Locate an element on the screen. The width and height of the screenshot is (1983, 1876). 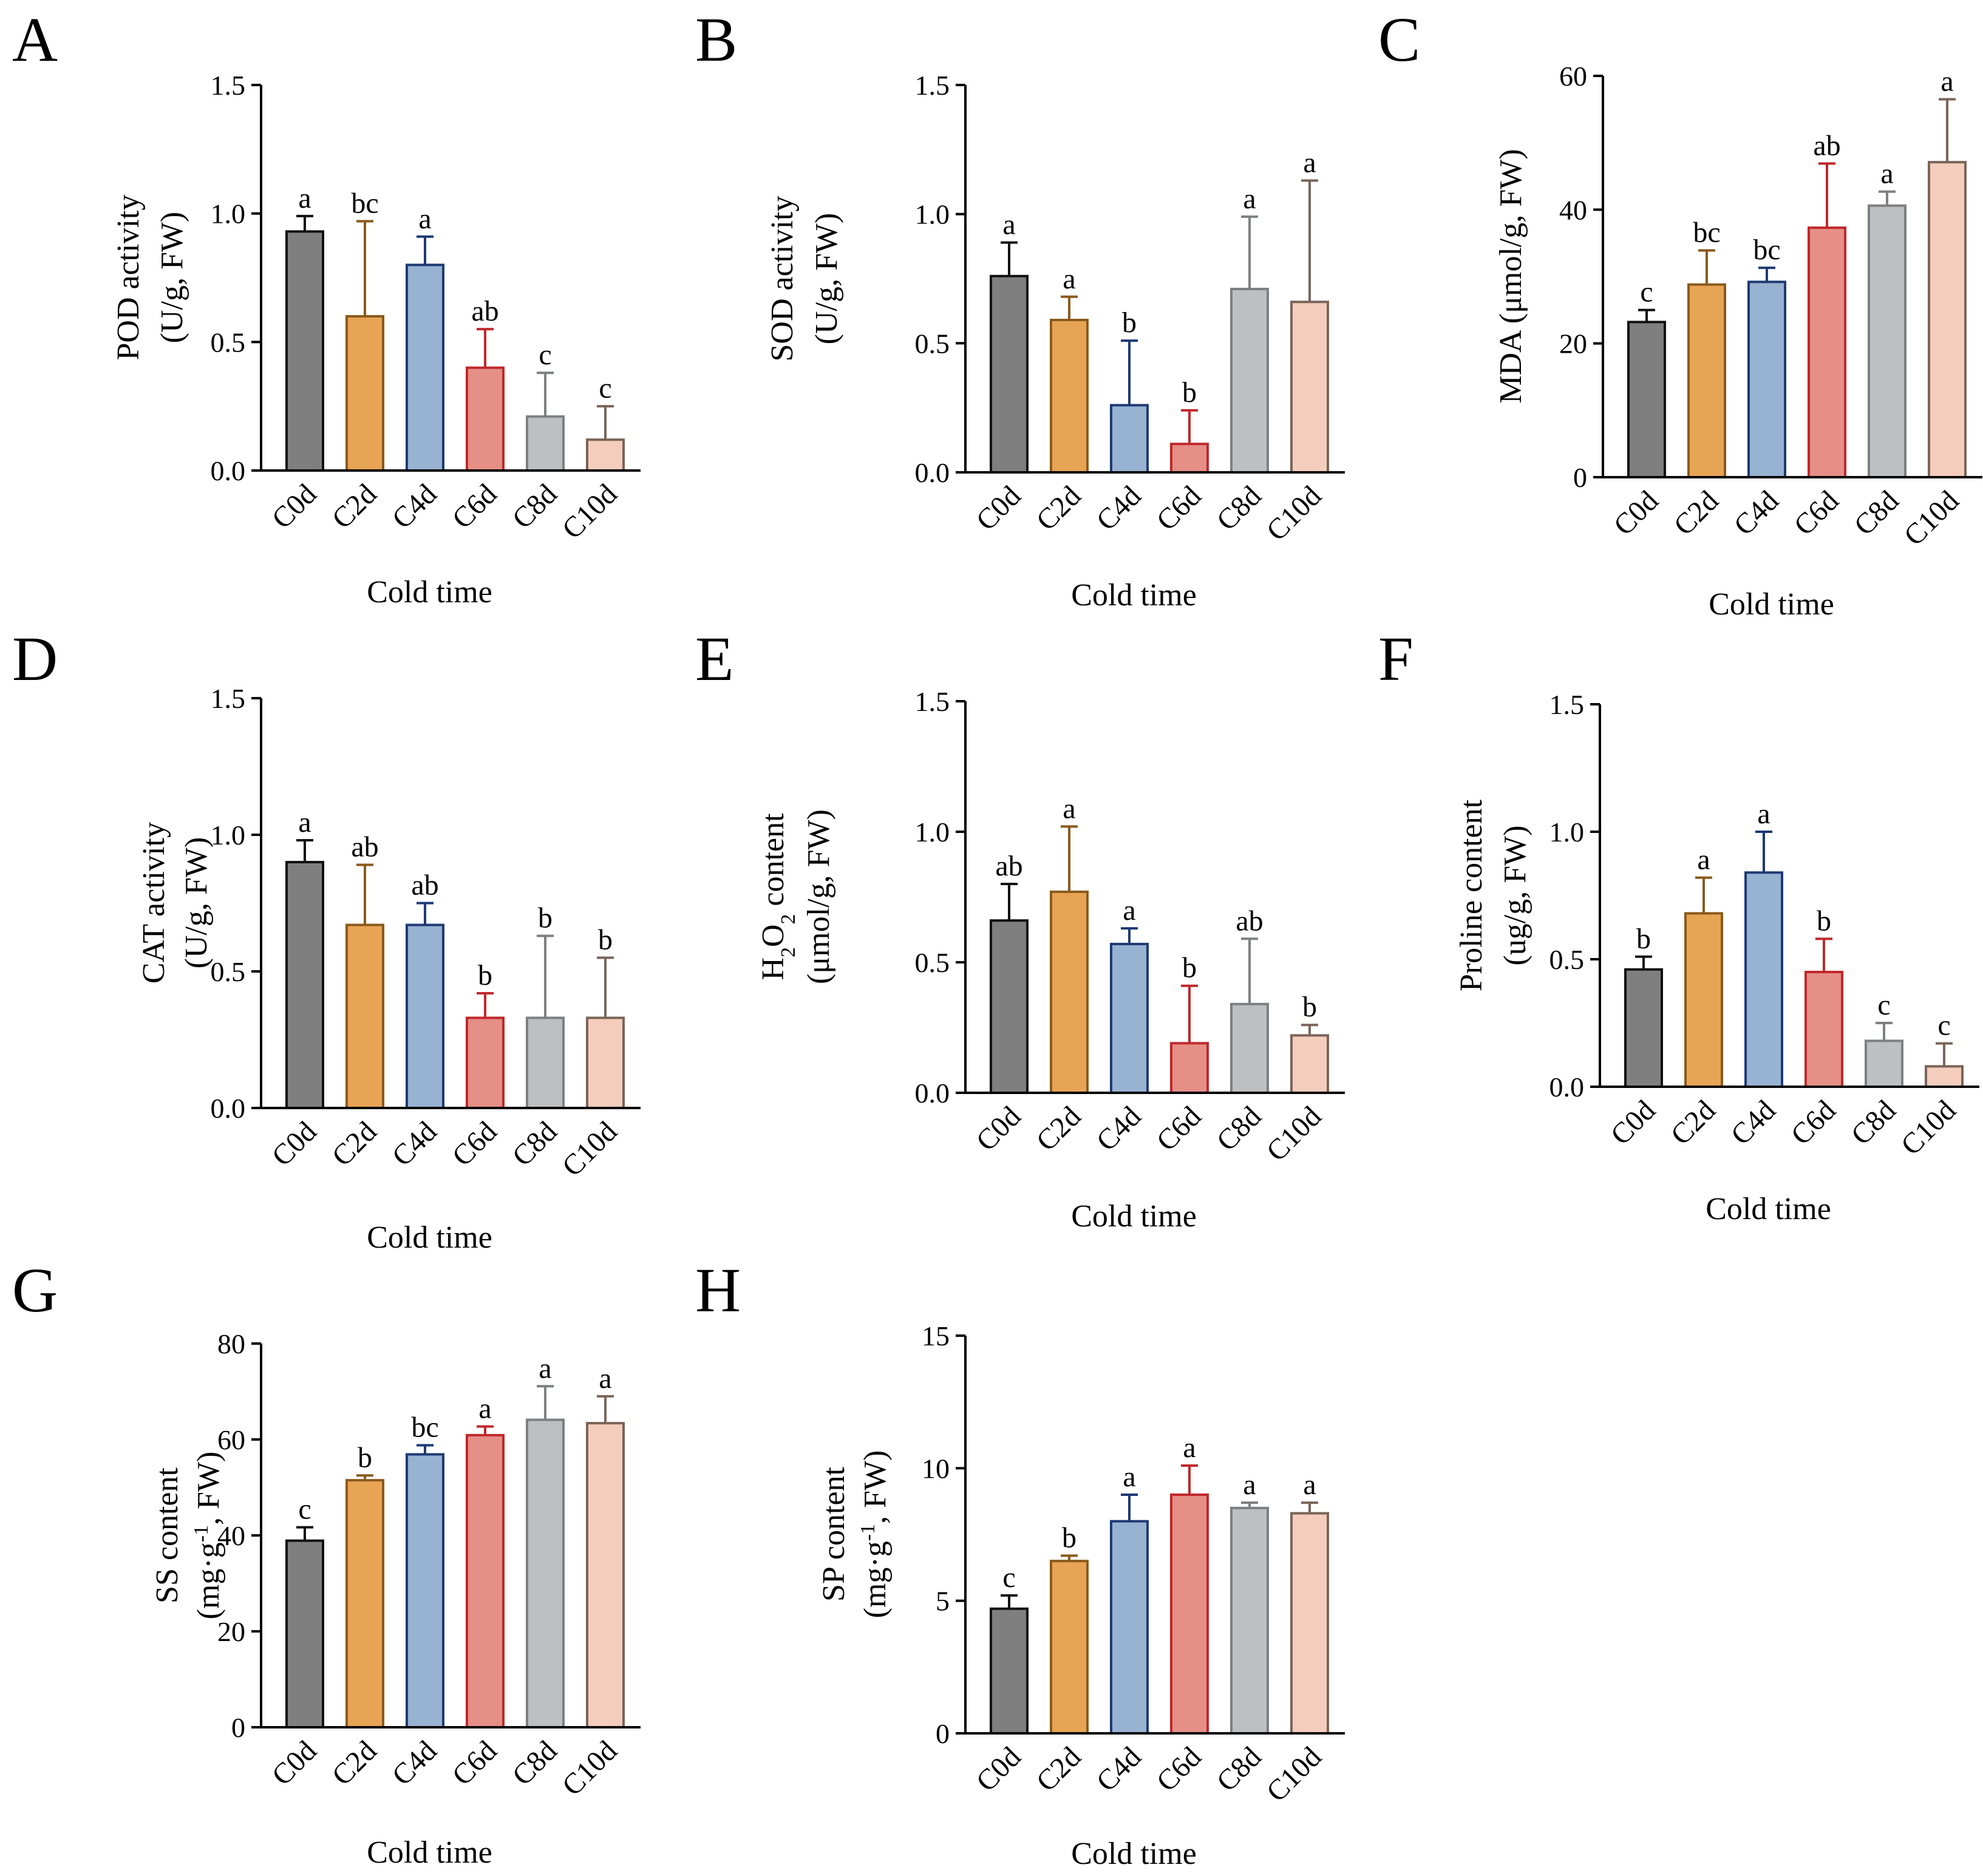
y-axis-title: Proline content is located at coordinates (1471, 895).